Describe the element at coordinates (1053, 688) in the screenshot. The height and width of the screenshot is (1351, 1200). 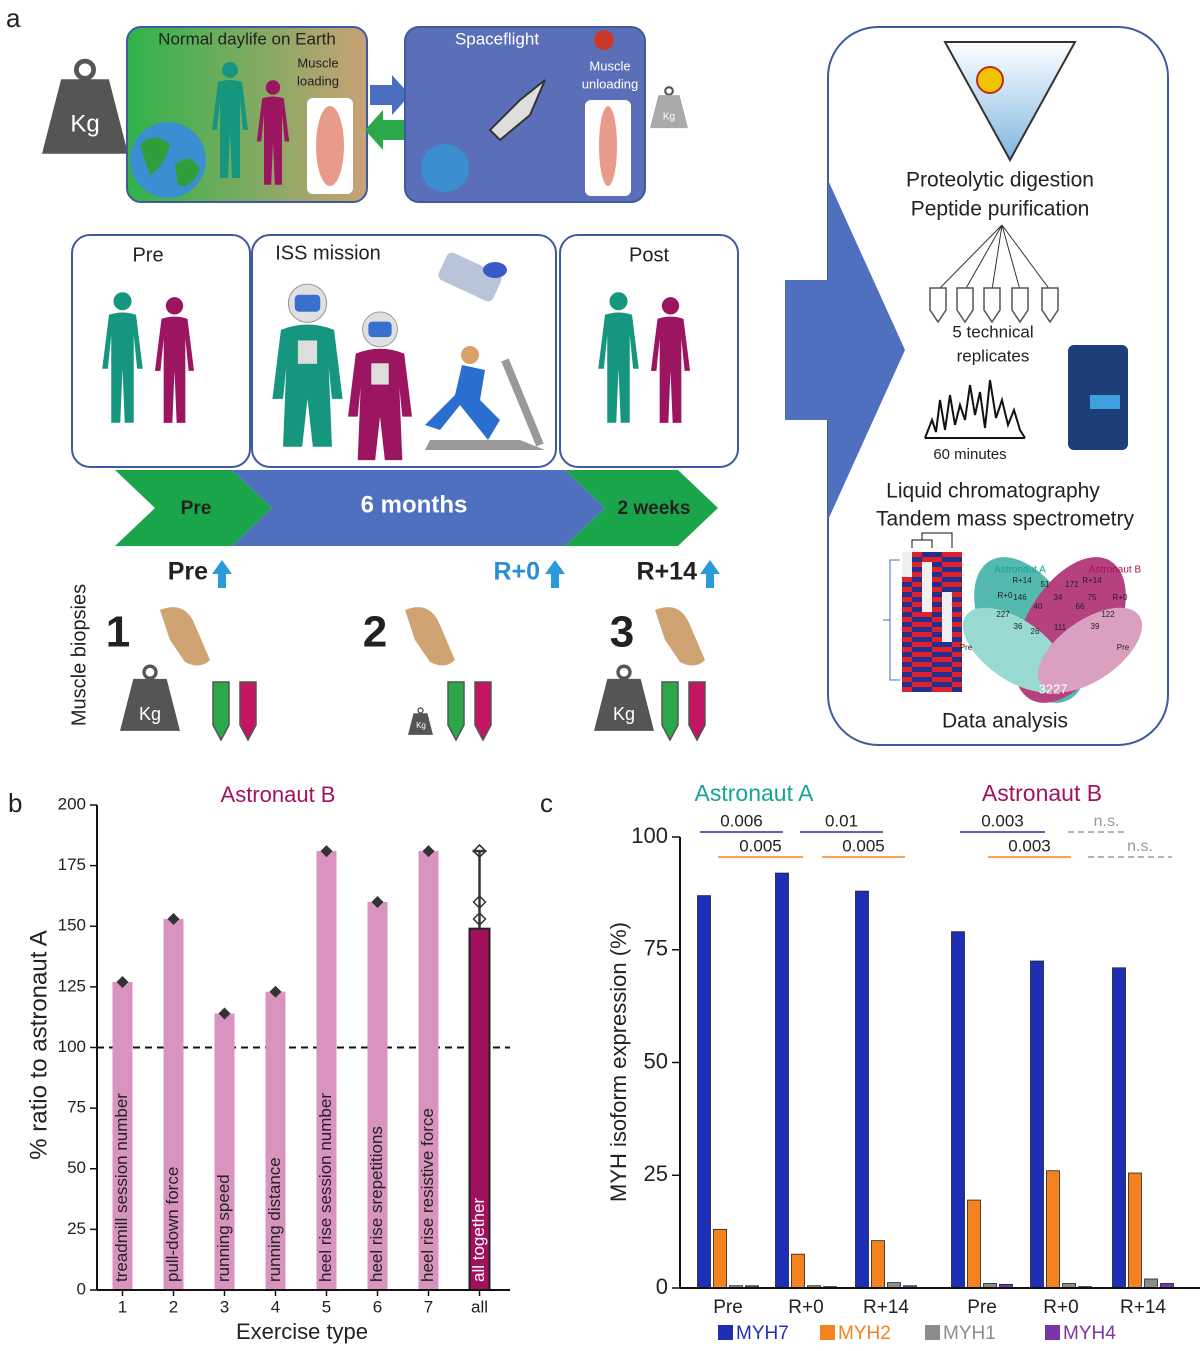
I see `venn-count: 3227` at that location.